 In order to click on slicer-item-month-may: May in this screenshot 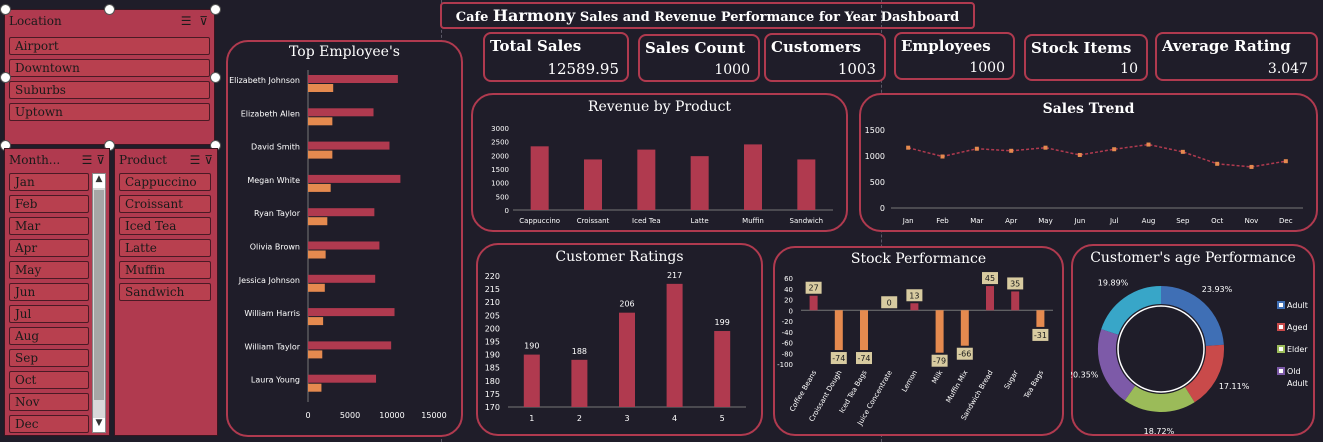, I will do `click(49, 270)`.